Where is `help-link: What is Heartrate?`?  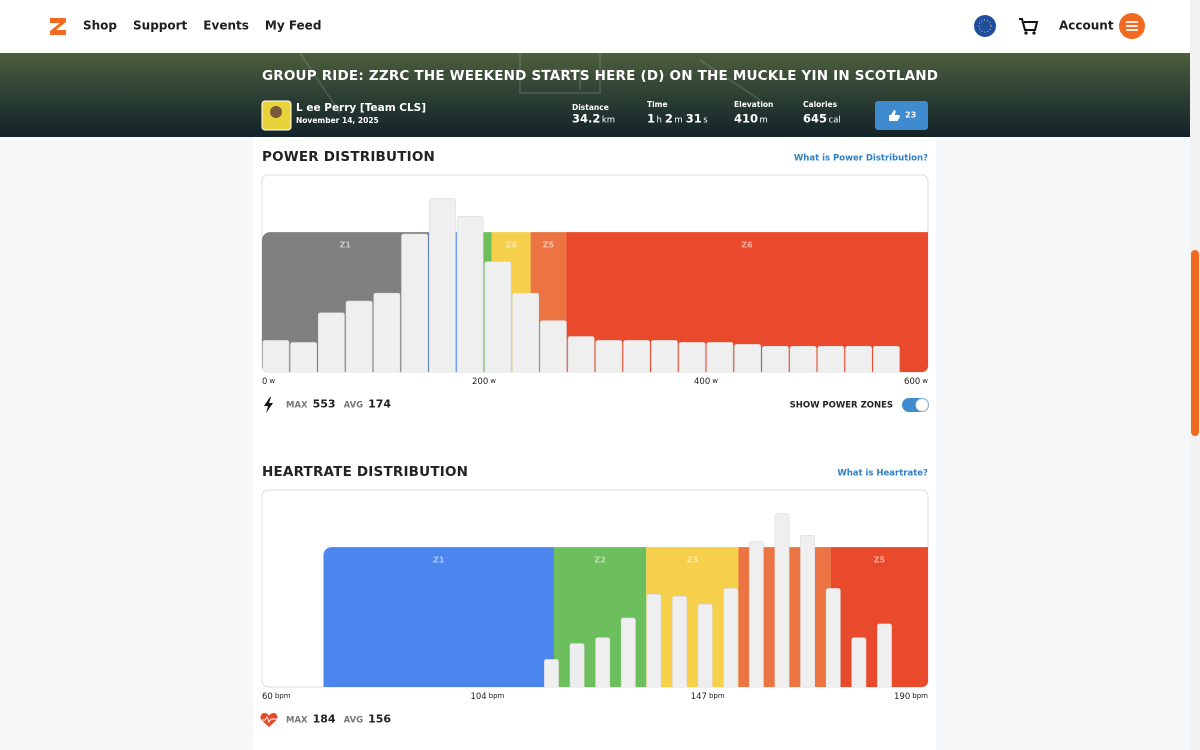 help-link: What is Heartrate? is located at coordinates (882, 474).